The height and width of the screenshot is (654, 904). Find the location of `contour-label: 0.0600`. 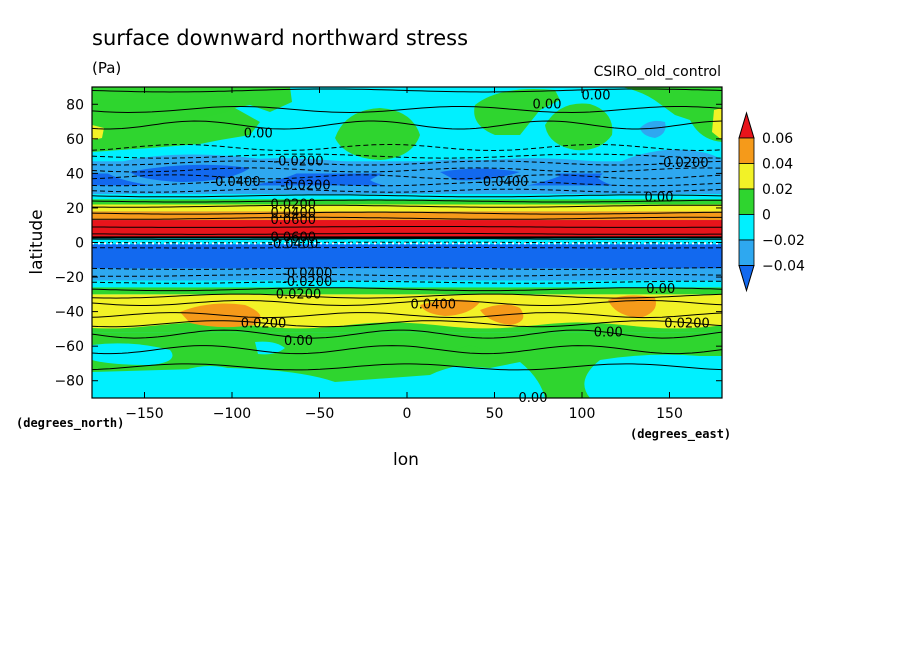

contour-label: 0.0600 is located at coordinates (294, 237).